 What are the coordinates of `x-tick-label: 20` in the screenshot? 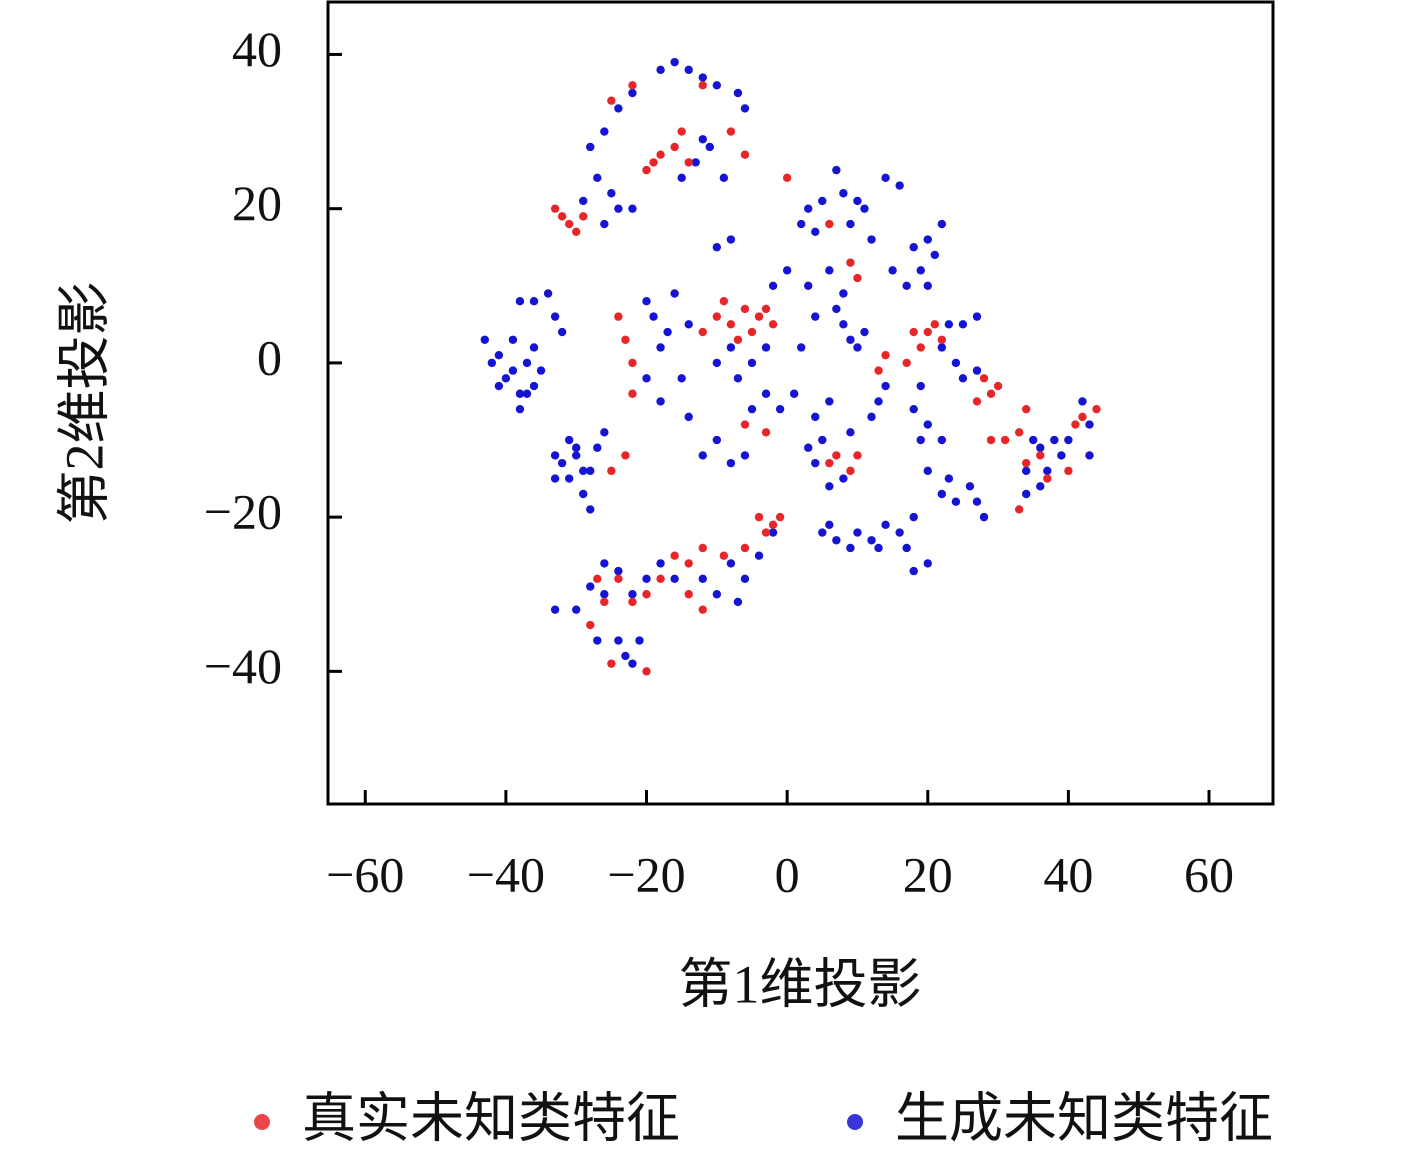 It's located at (928, 874).